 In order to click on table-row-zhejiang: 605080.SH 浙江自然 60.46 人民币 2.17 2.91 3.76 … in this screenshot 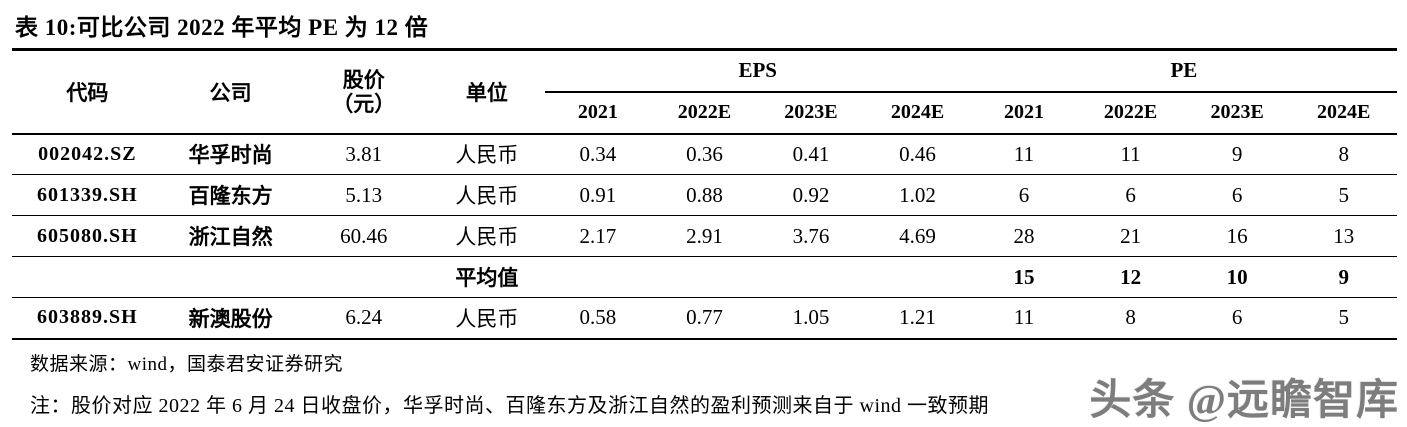, I will do `click(704, 236)`.